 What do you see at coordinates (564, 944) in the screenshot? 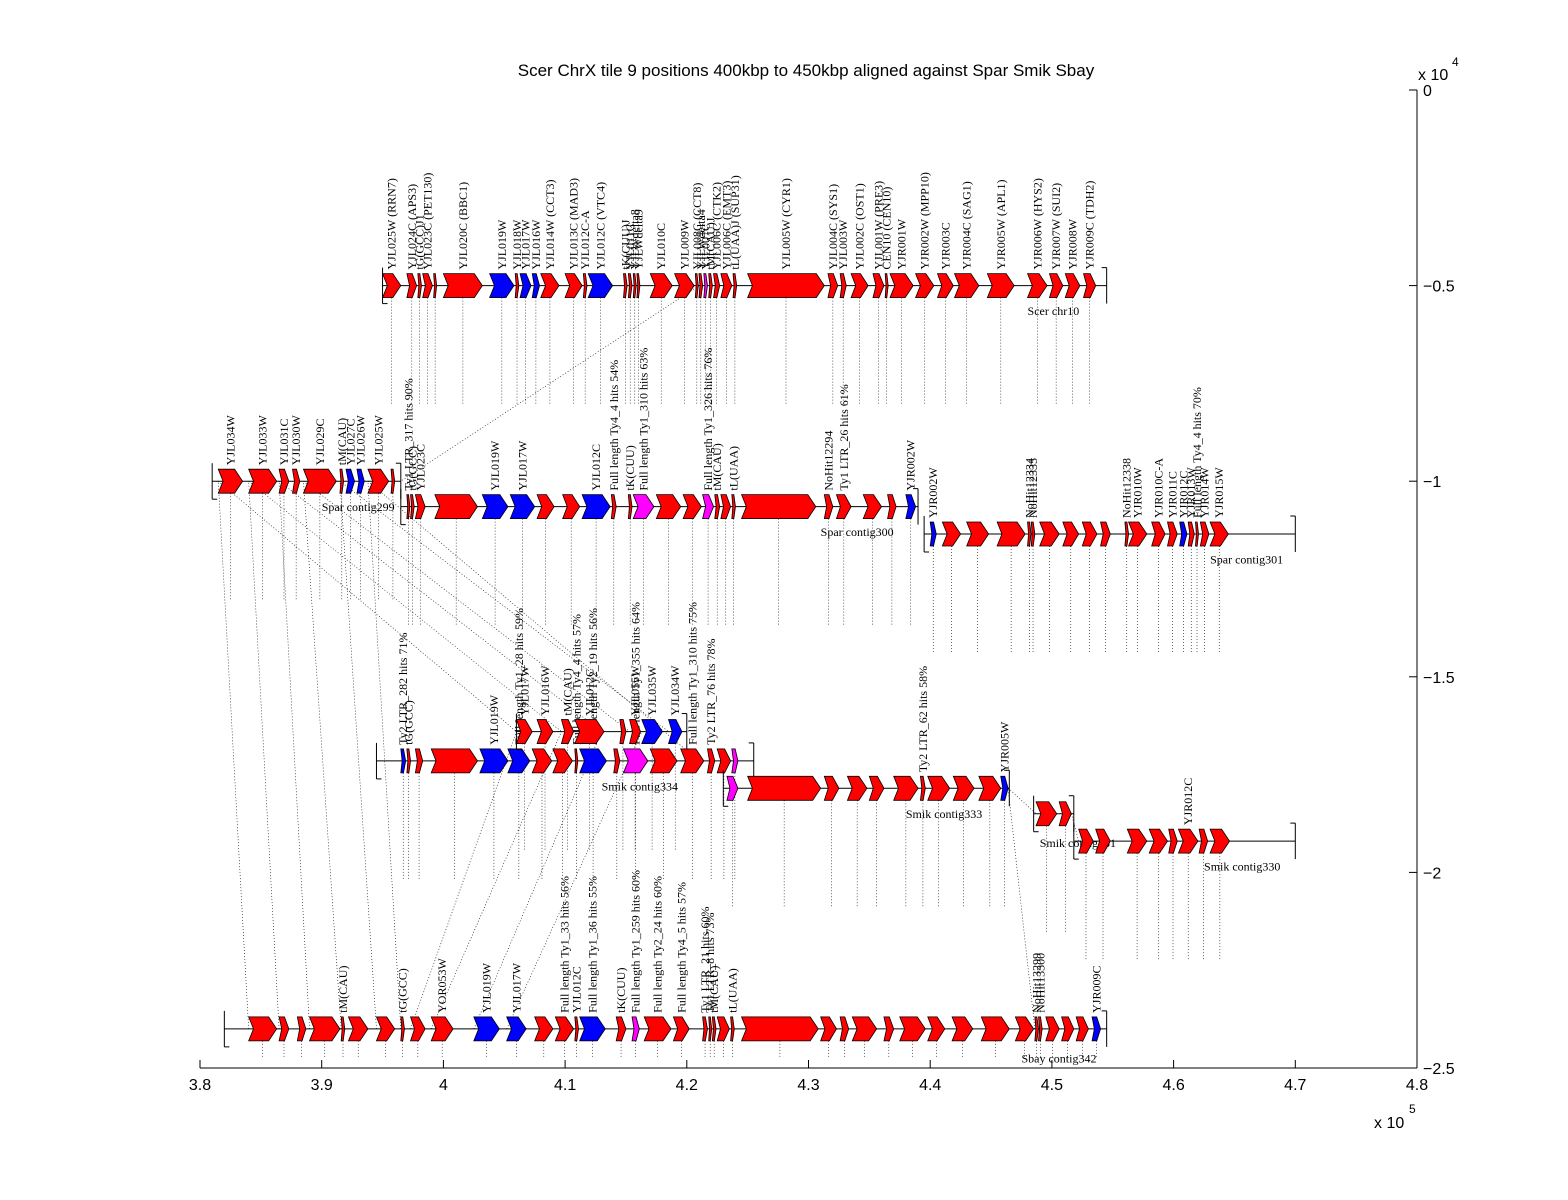
I see `gene-label: Full length Ty1_33 hits 56%` at bounding box center [564, 944].